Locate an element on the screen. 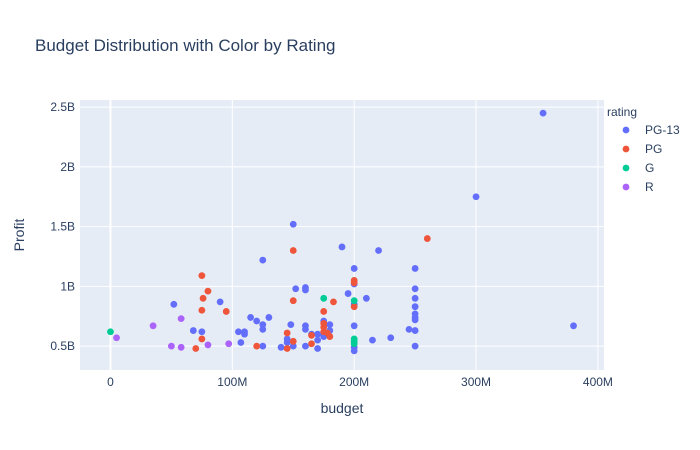 Image resolution: width=700 pixels, height=450 pixels. x-tick-label: 300M is located at coordinates (476, 382).